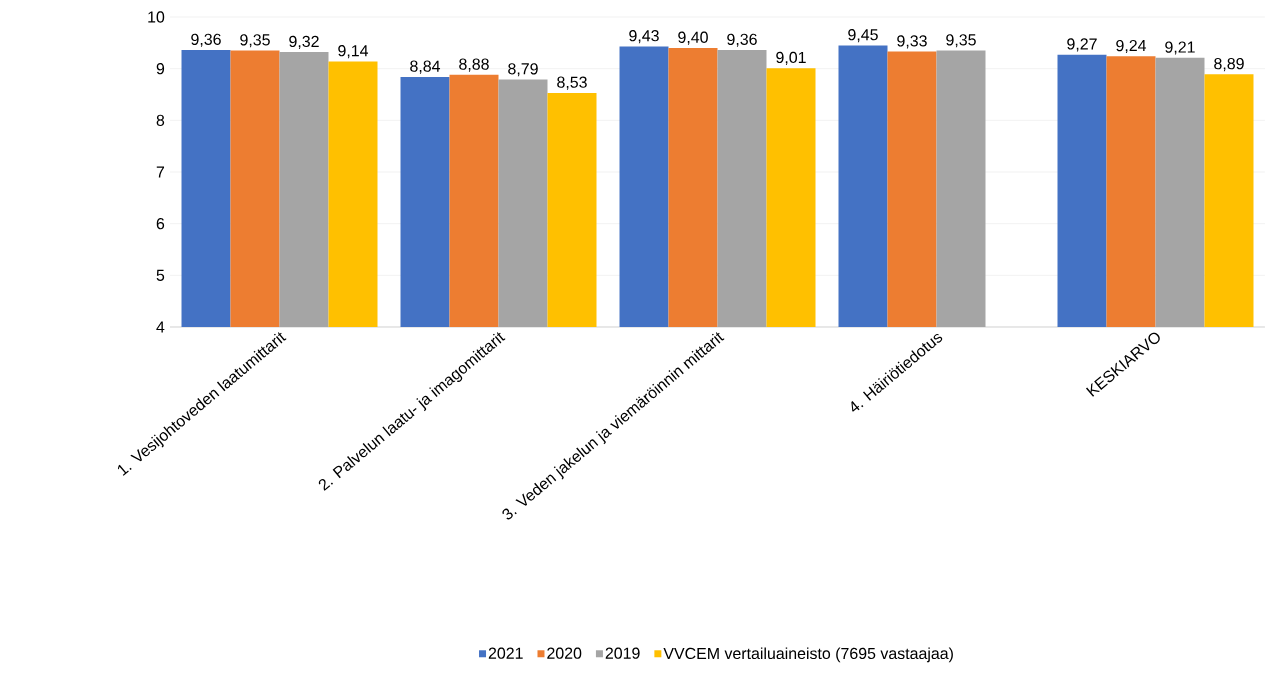 The height and width of the screenshot is (678, 1277). Describe the element at coordinates (1082, 45) in the screenshot. I see `data-label: 9,27` at that location.